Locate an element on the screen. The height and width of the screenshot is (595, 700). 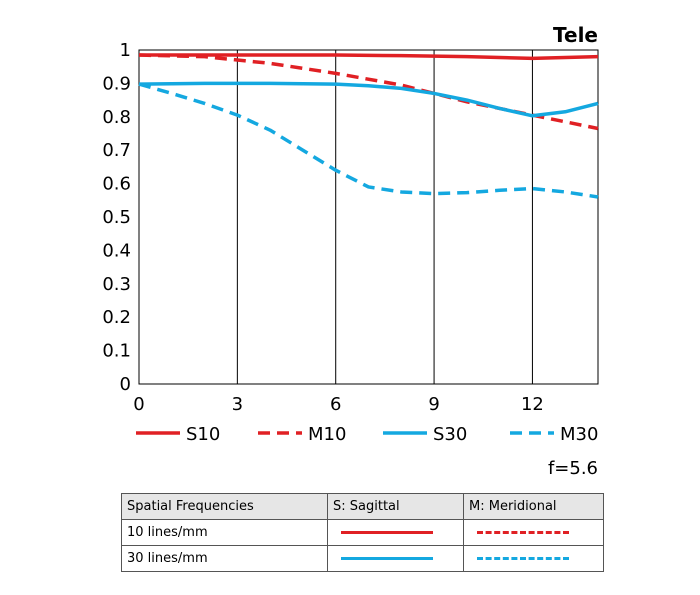
sagittal-30-swatch-cell is located at coordinates (395, 558).